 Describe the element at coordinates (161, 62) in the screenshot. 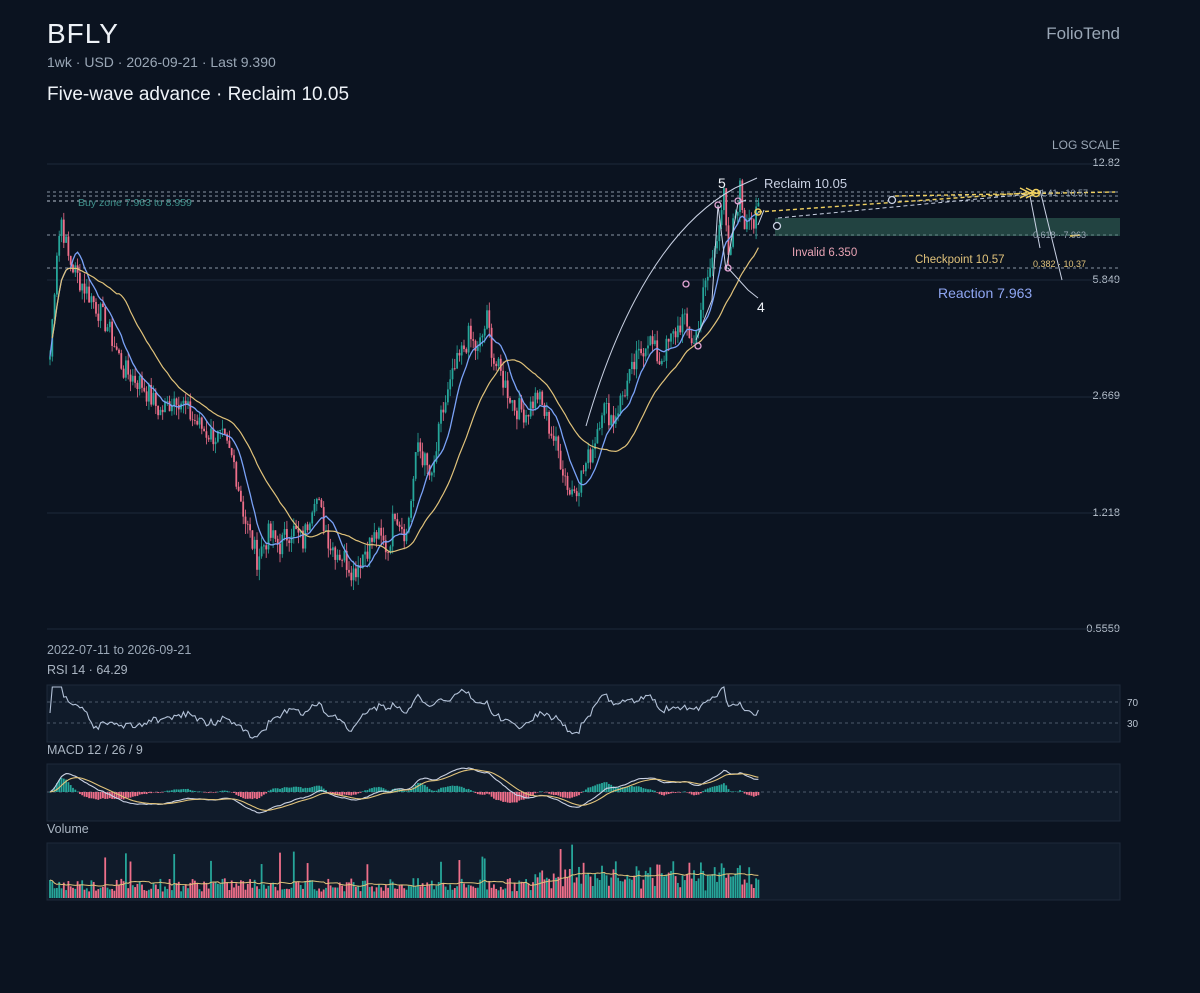

I see `chart-meta: 1wk · USD · 2026-09-21 · Last 9.390` at that location.